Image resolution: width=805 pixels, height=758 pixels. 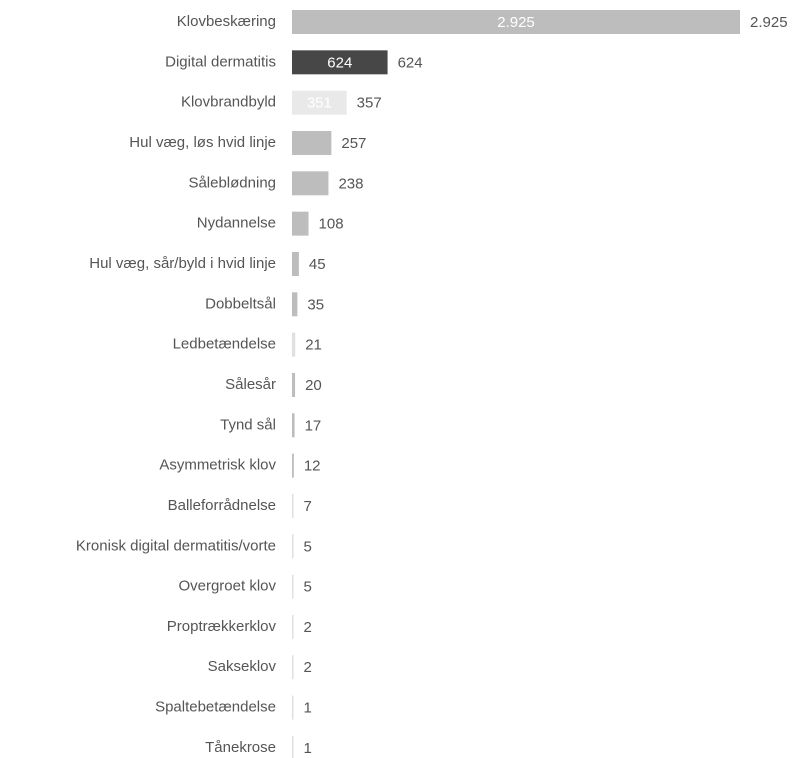 I want to click on category-label: Hul væg, sår/byld i hvid linje, so click(x=182, y=263).